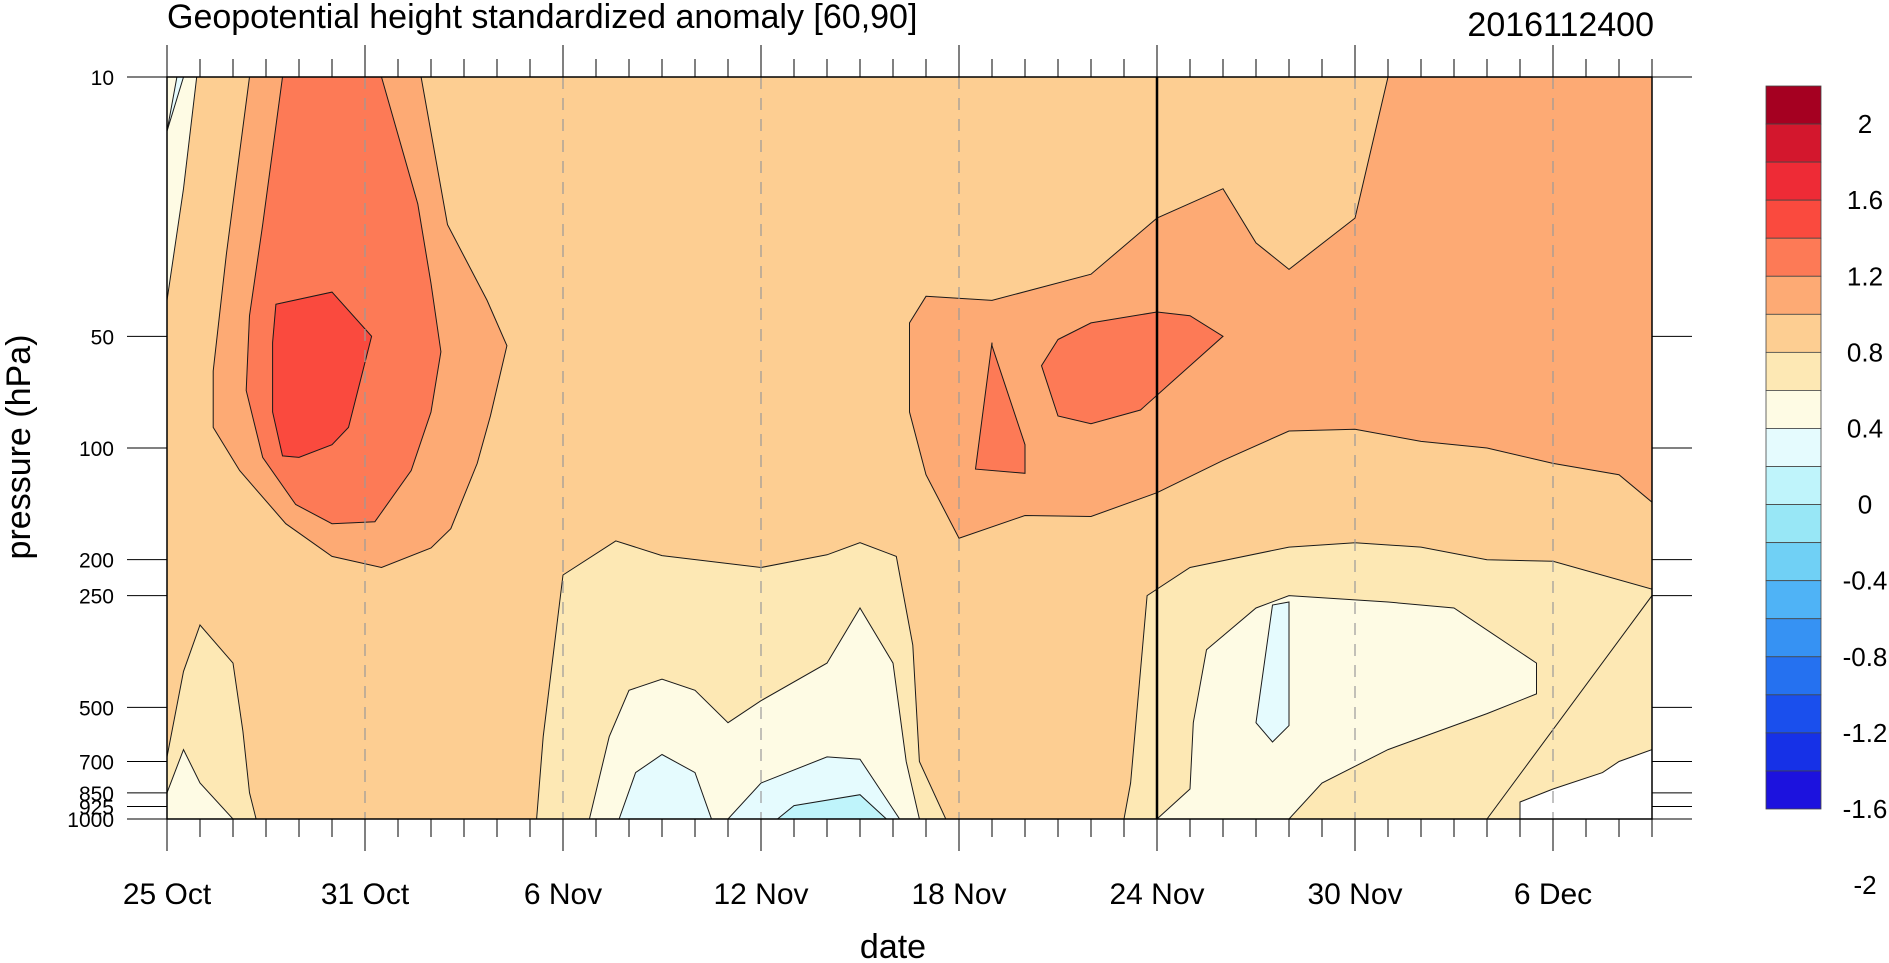 Image resolution: width=1889 pixels, height=963 pixels. What do you see at coordinates (893, 945) in the screenshot?
I see `x-axis-label: date` at bounding box center [893, 945].